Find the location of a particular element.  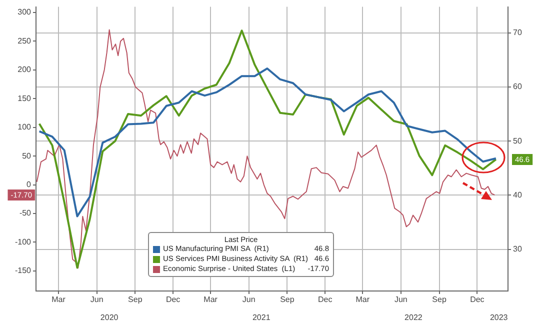

y2-tick-label: 70 is located at coordinates (517, 32).